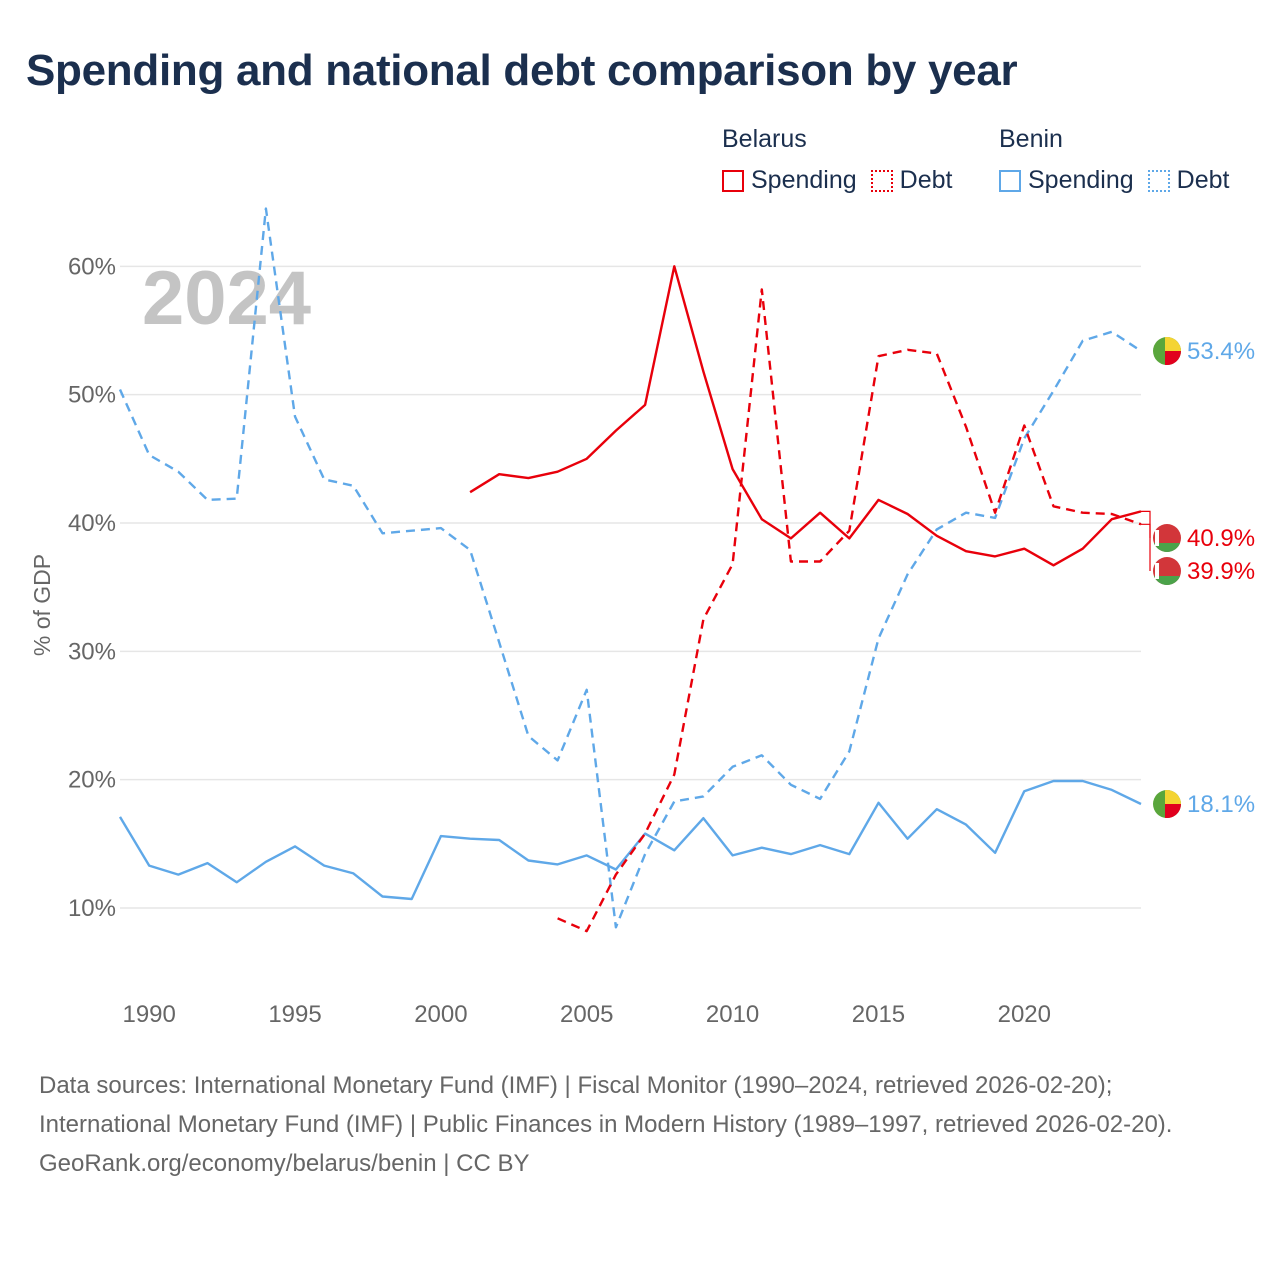  I want to click on x-tick-label: 1990, so click(148, 1014).